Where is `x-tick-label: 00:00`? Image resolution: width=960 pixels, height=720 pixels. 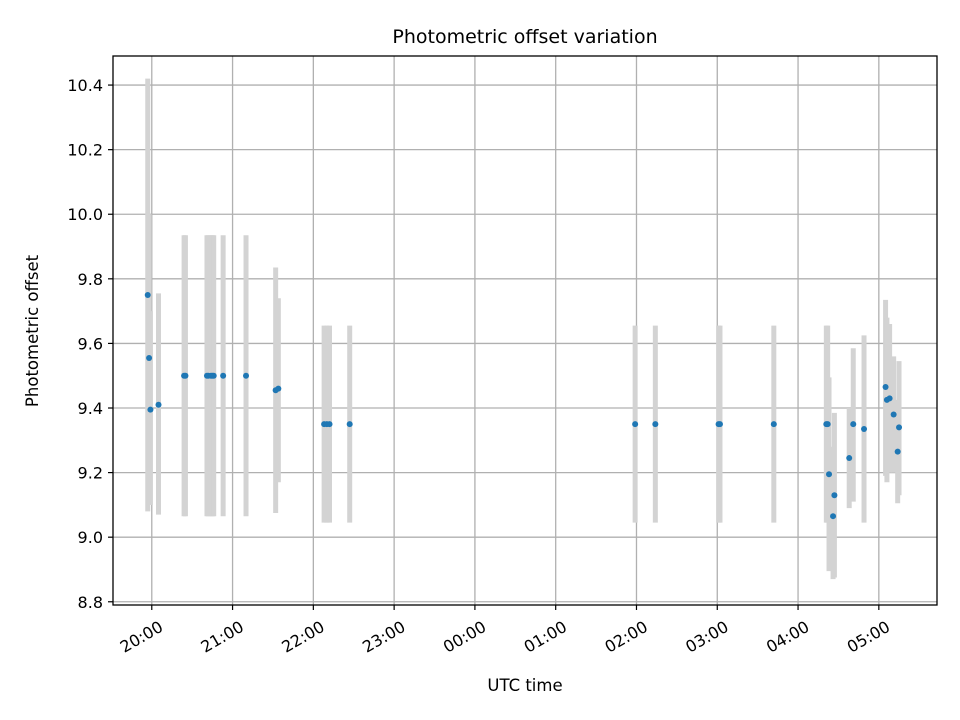
x-tick-label: 00:00 is located at coordinates (464, 637).